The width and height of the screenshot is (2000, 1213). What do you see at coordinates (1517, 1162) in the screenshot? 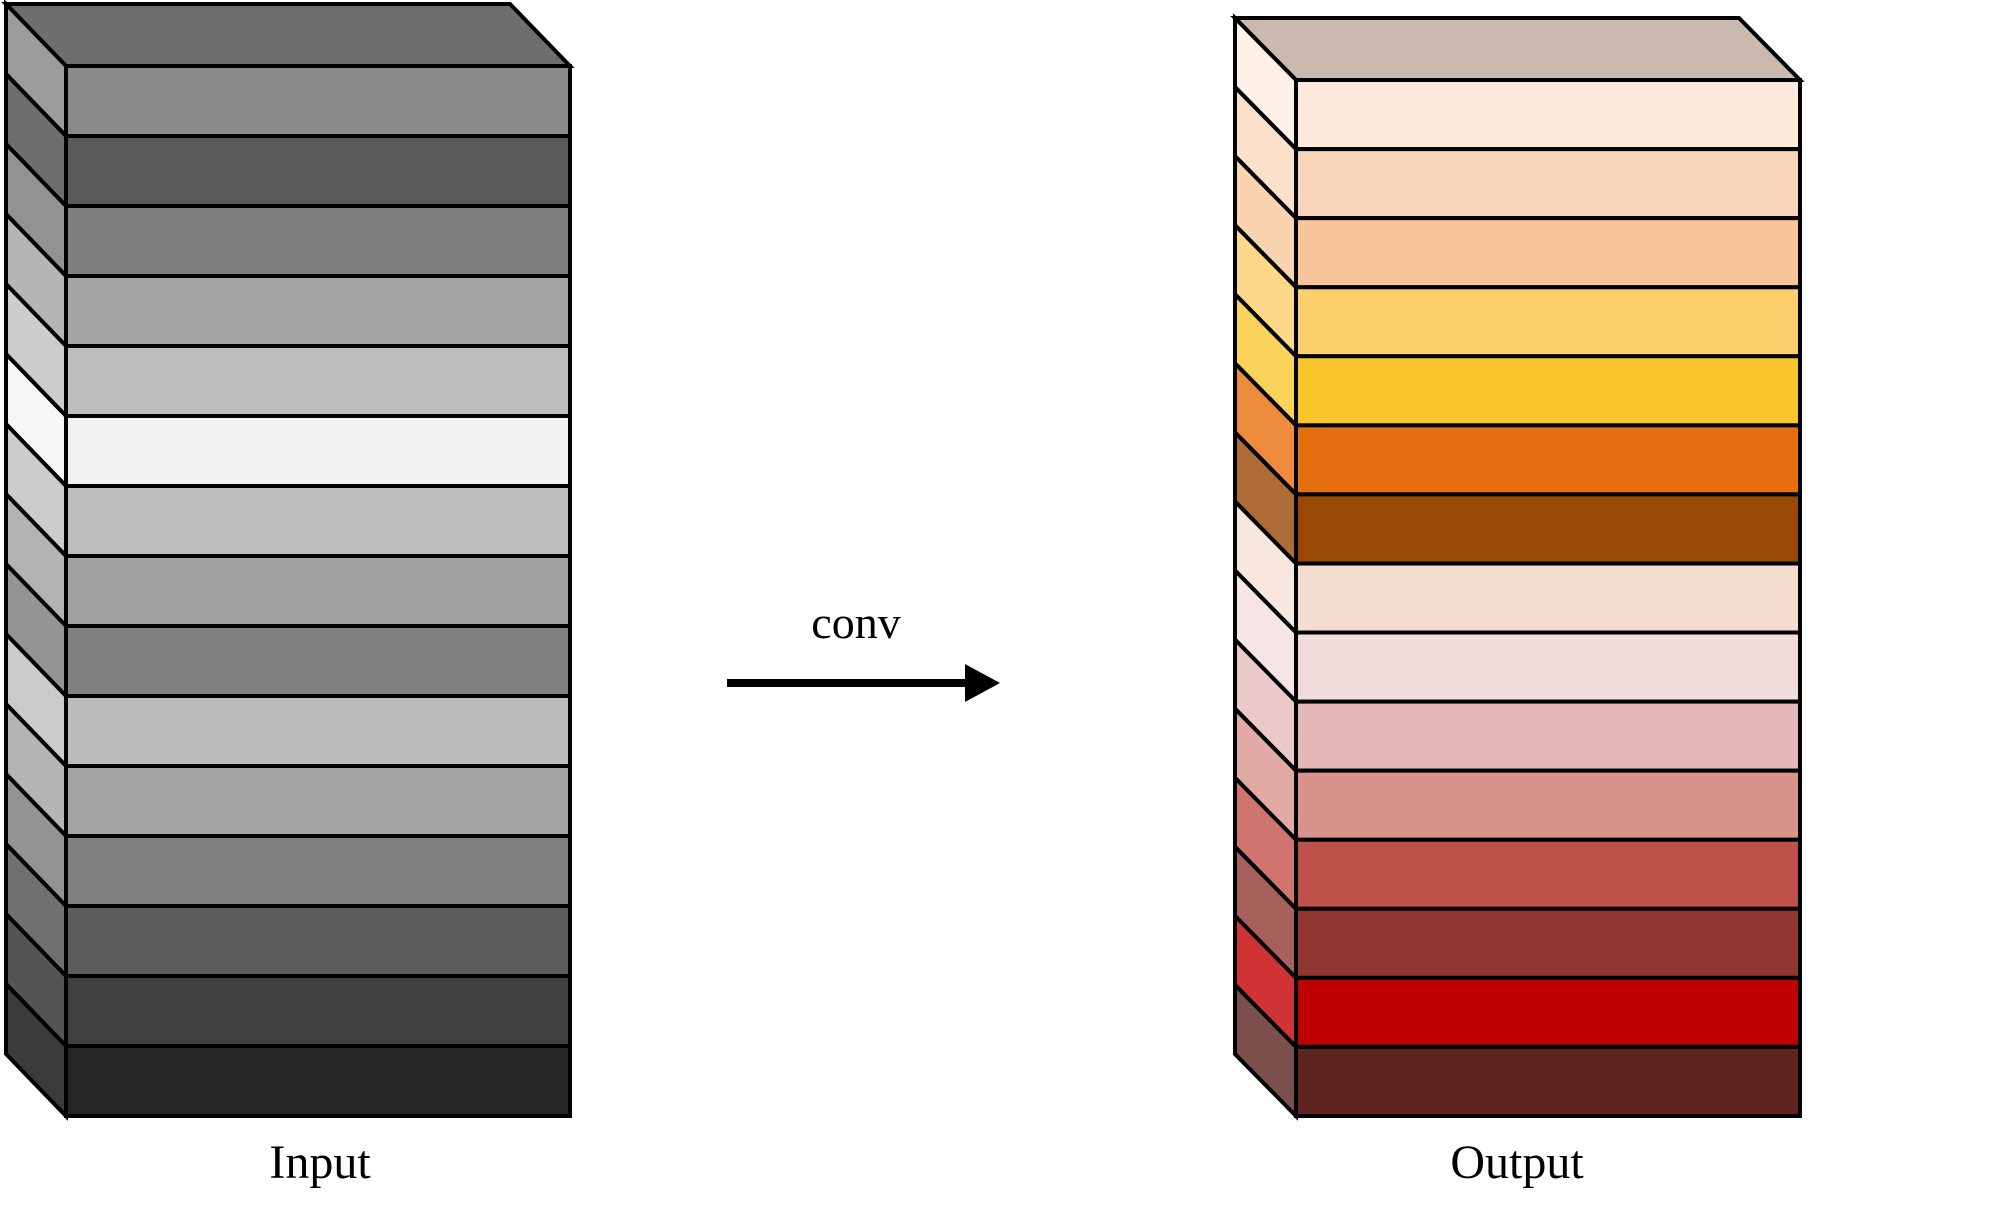
I see `output-label: Output` at bounding box center [1517, 1162].